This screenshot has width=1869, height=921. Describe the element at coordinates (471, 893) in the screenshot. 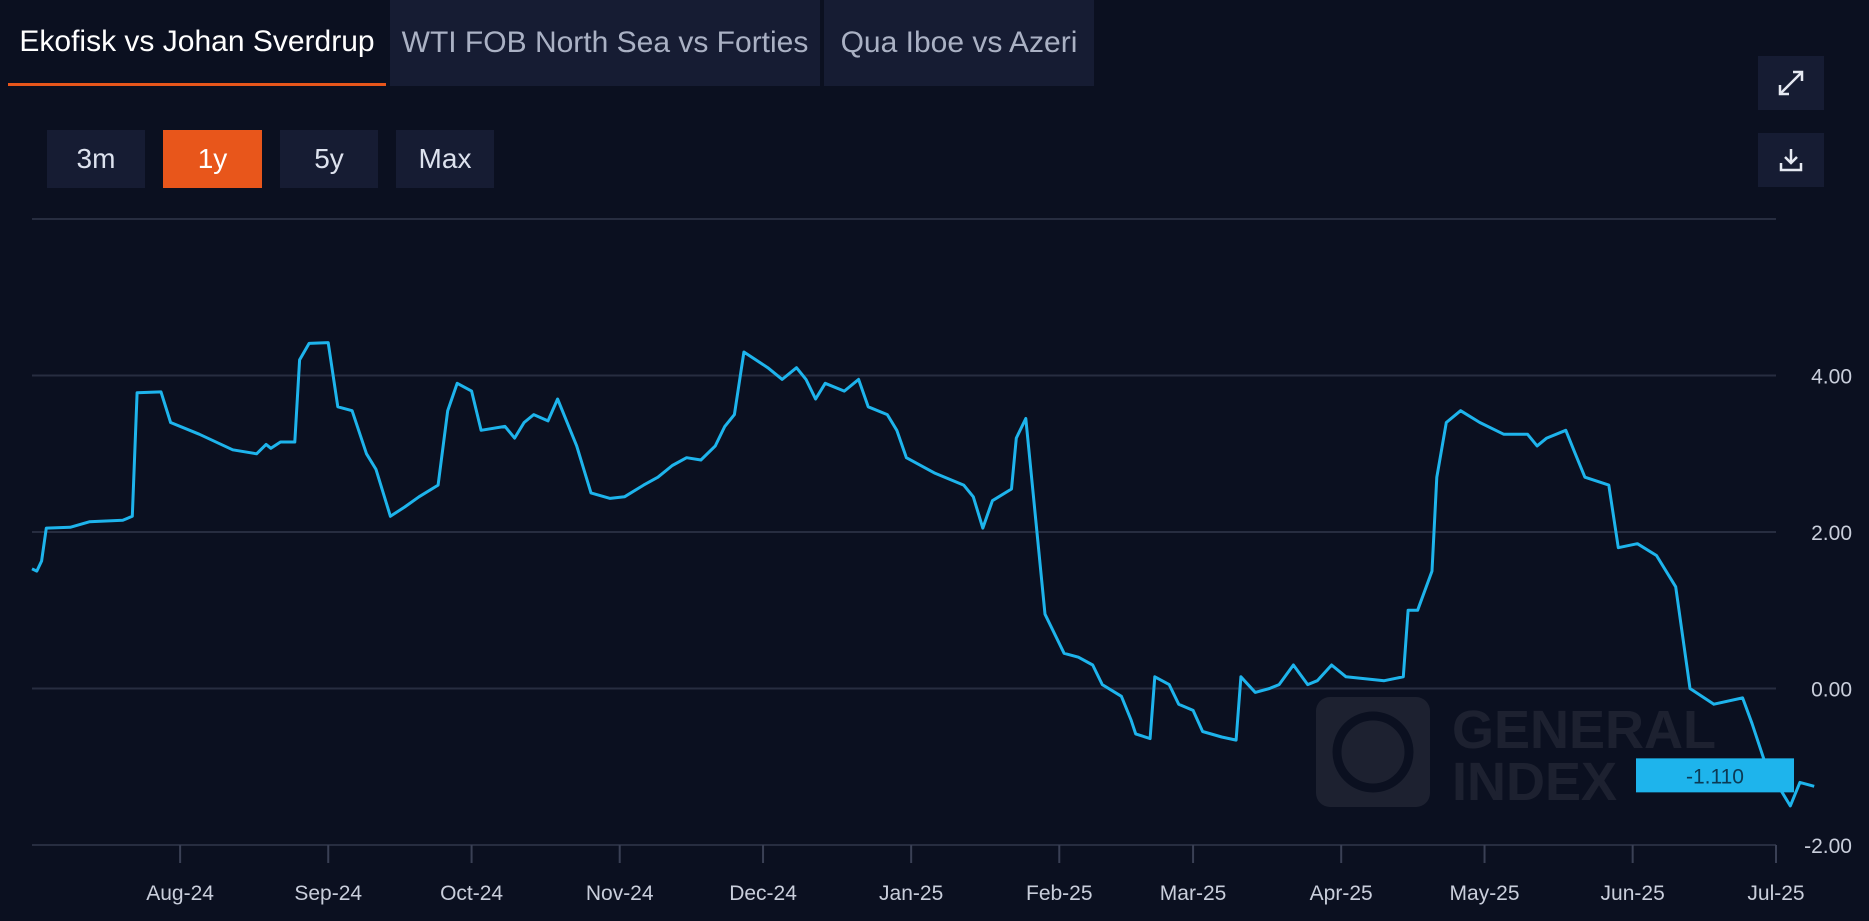

I see `x-tick-label: Oct-24` at that location.